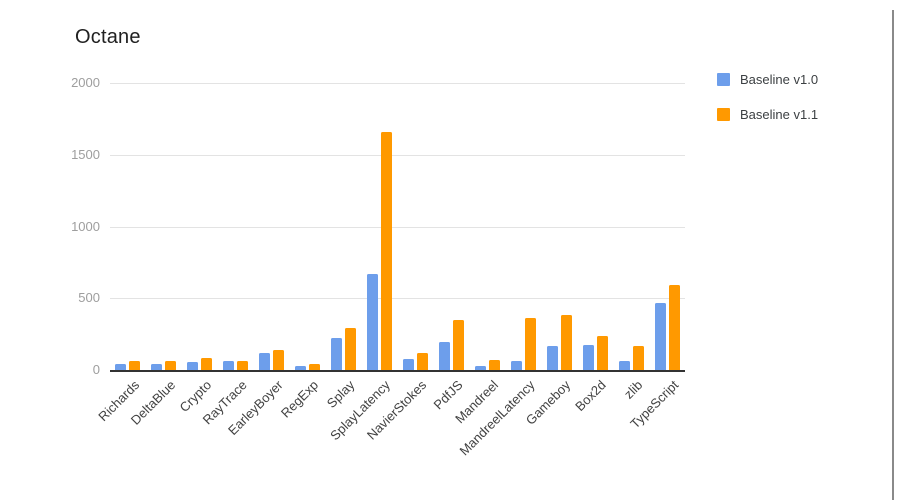 This screenshot has width=900, height=500. I want to click on bar-baseline-v1.0-NavierStokes, so click(408, 364).